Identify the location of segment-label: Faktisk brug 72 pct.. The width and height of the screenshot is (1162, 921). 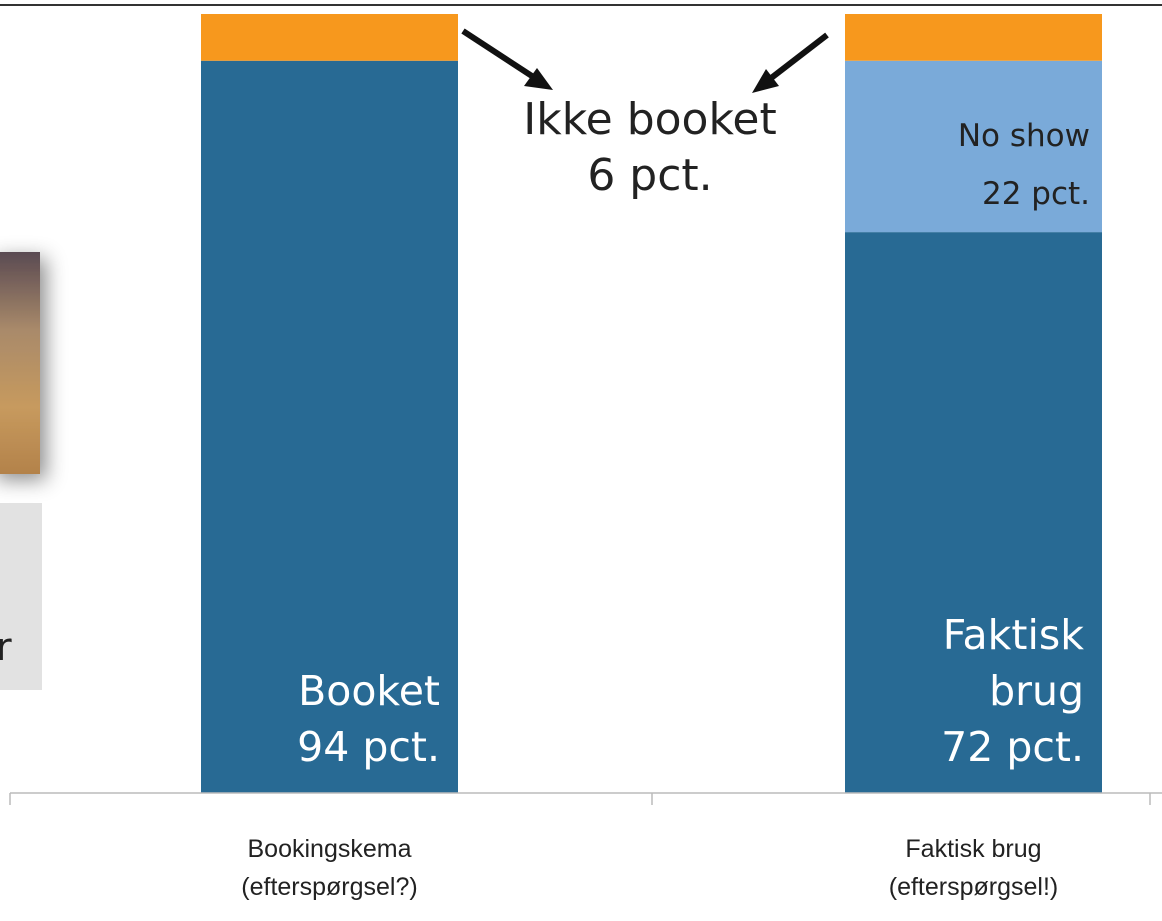
(969, 691).